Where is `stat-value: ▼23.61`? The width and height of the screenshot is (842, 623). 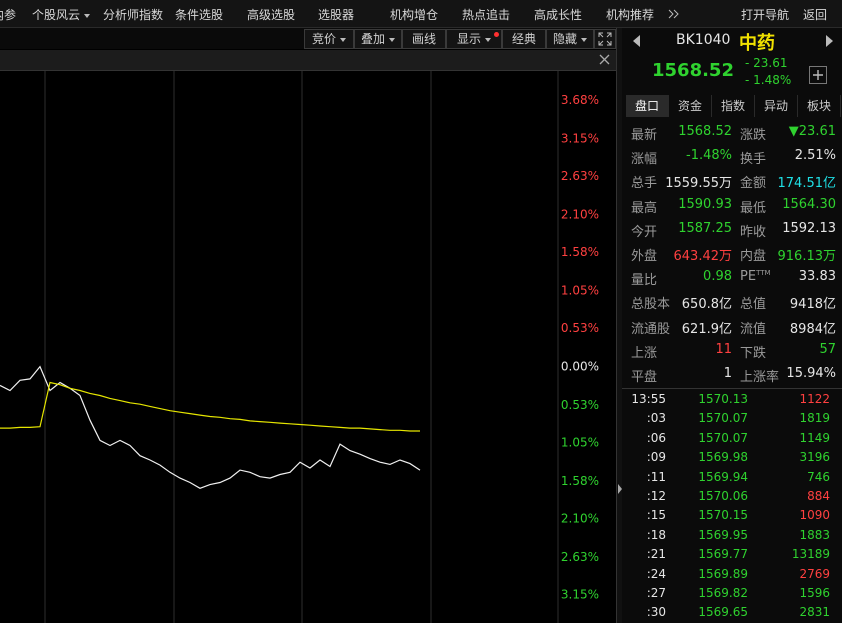
stat-value: ▼23.61 is located at coordinates (812, 131).